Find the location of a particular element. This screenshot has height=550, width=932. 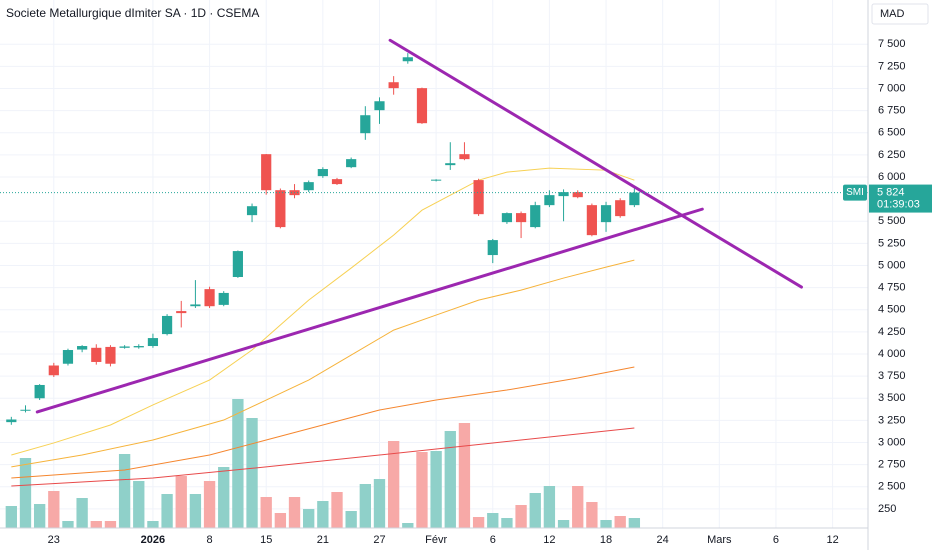

y-tick-label: 6 500 is located at coordinates (892, 133).